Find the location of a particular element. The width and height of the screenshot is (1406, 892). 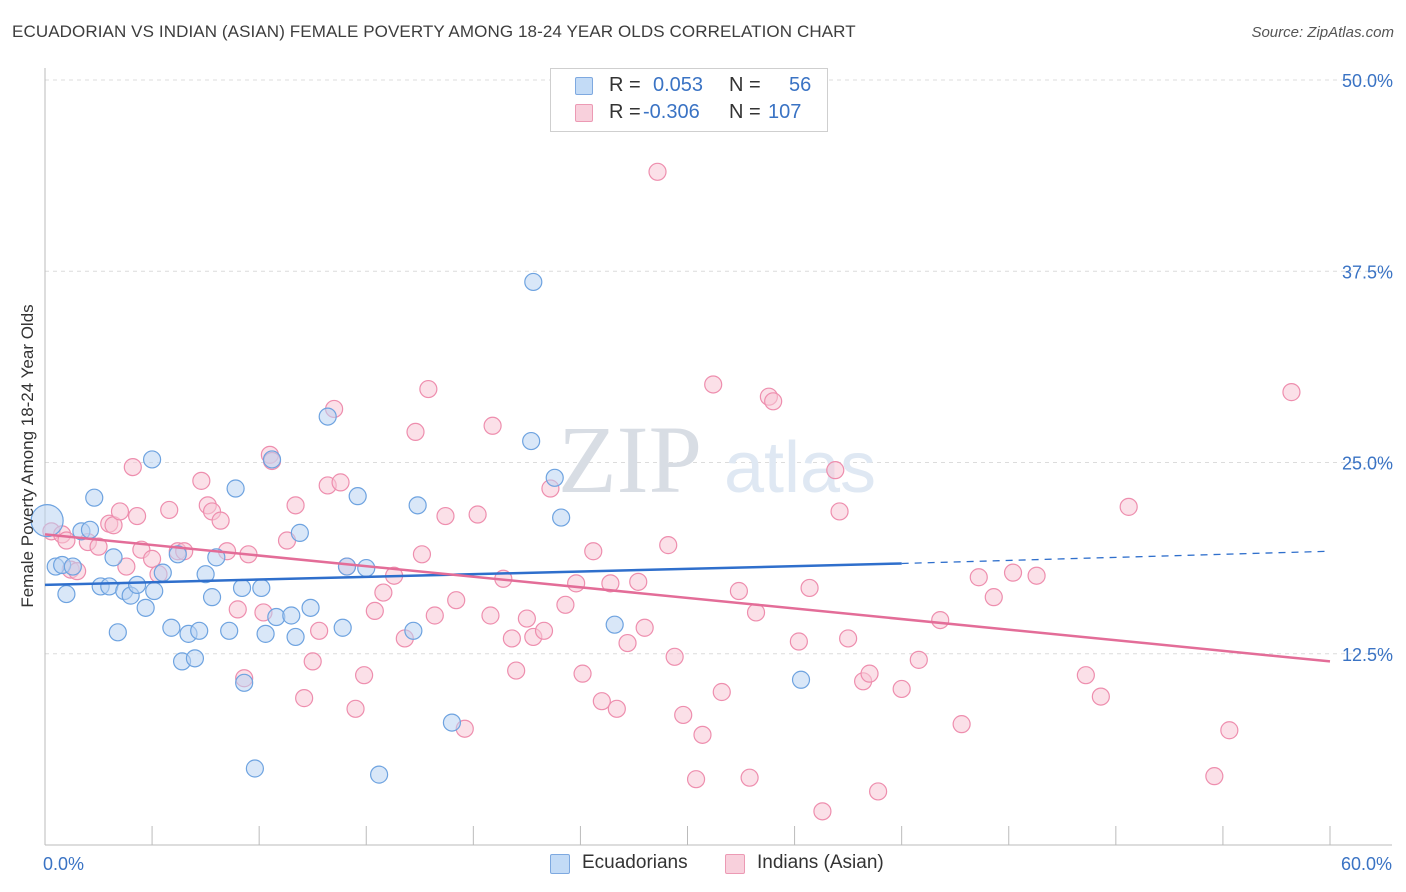

y-axis-label: Female Poverty Among 18-24 Year Olds is located at coordinates (27, 455).